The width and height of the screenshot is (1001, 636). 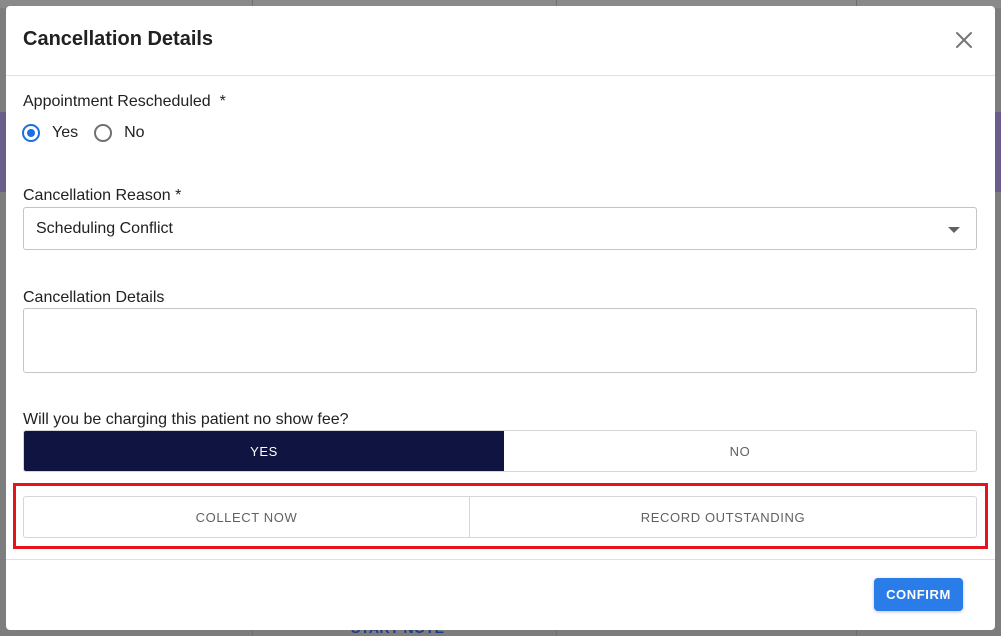 I want to click on highlight-annotation-box, so click(x=500, y=516).